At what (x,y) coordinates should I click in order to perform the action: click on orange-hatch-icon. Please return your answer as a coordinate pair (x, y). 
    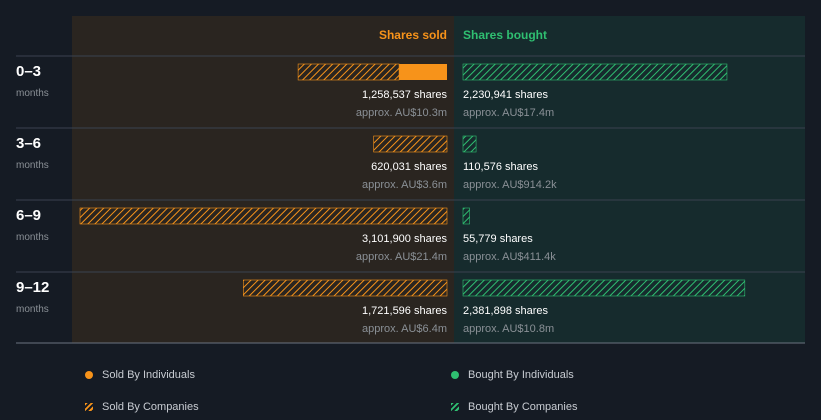
    Looking at the image, I should click on (89, 407).